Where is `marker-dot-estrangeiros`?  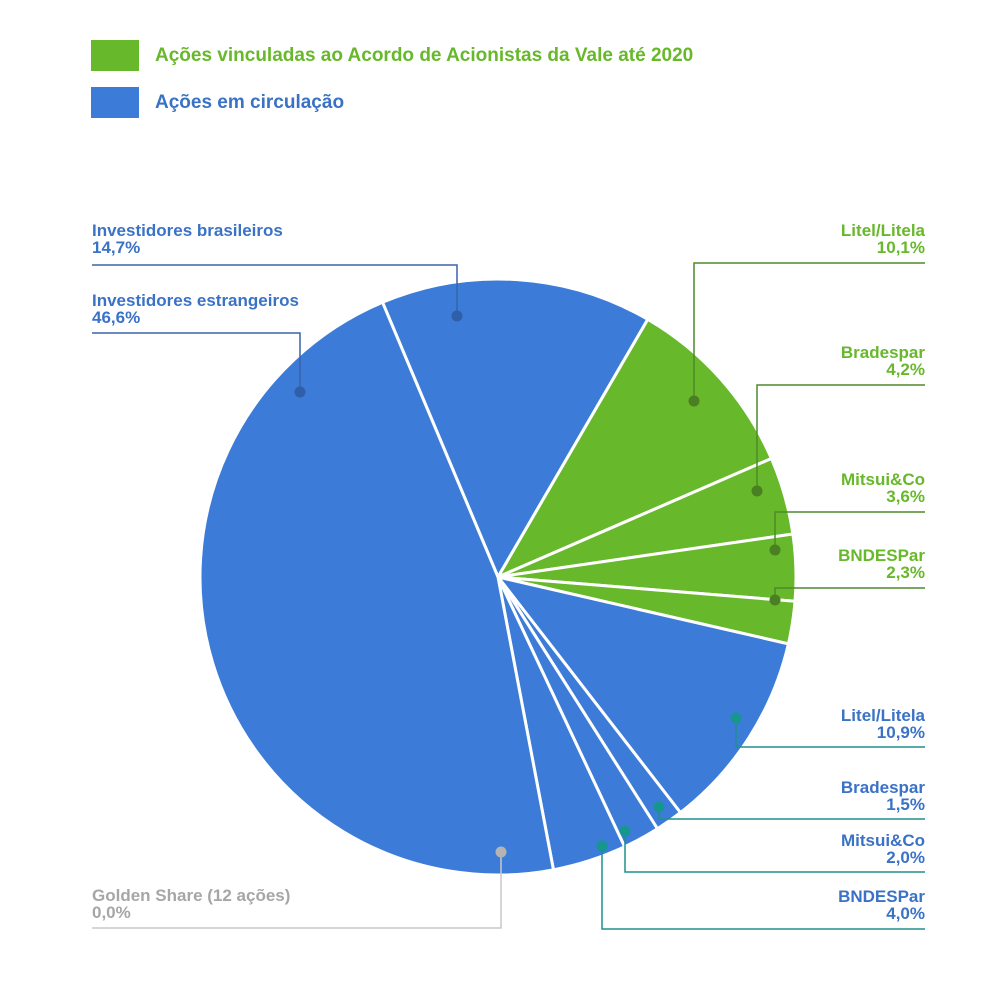 marker-dot-estrangeiros is located at coordinates (300, 392).